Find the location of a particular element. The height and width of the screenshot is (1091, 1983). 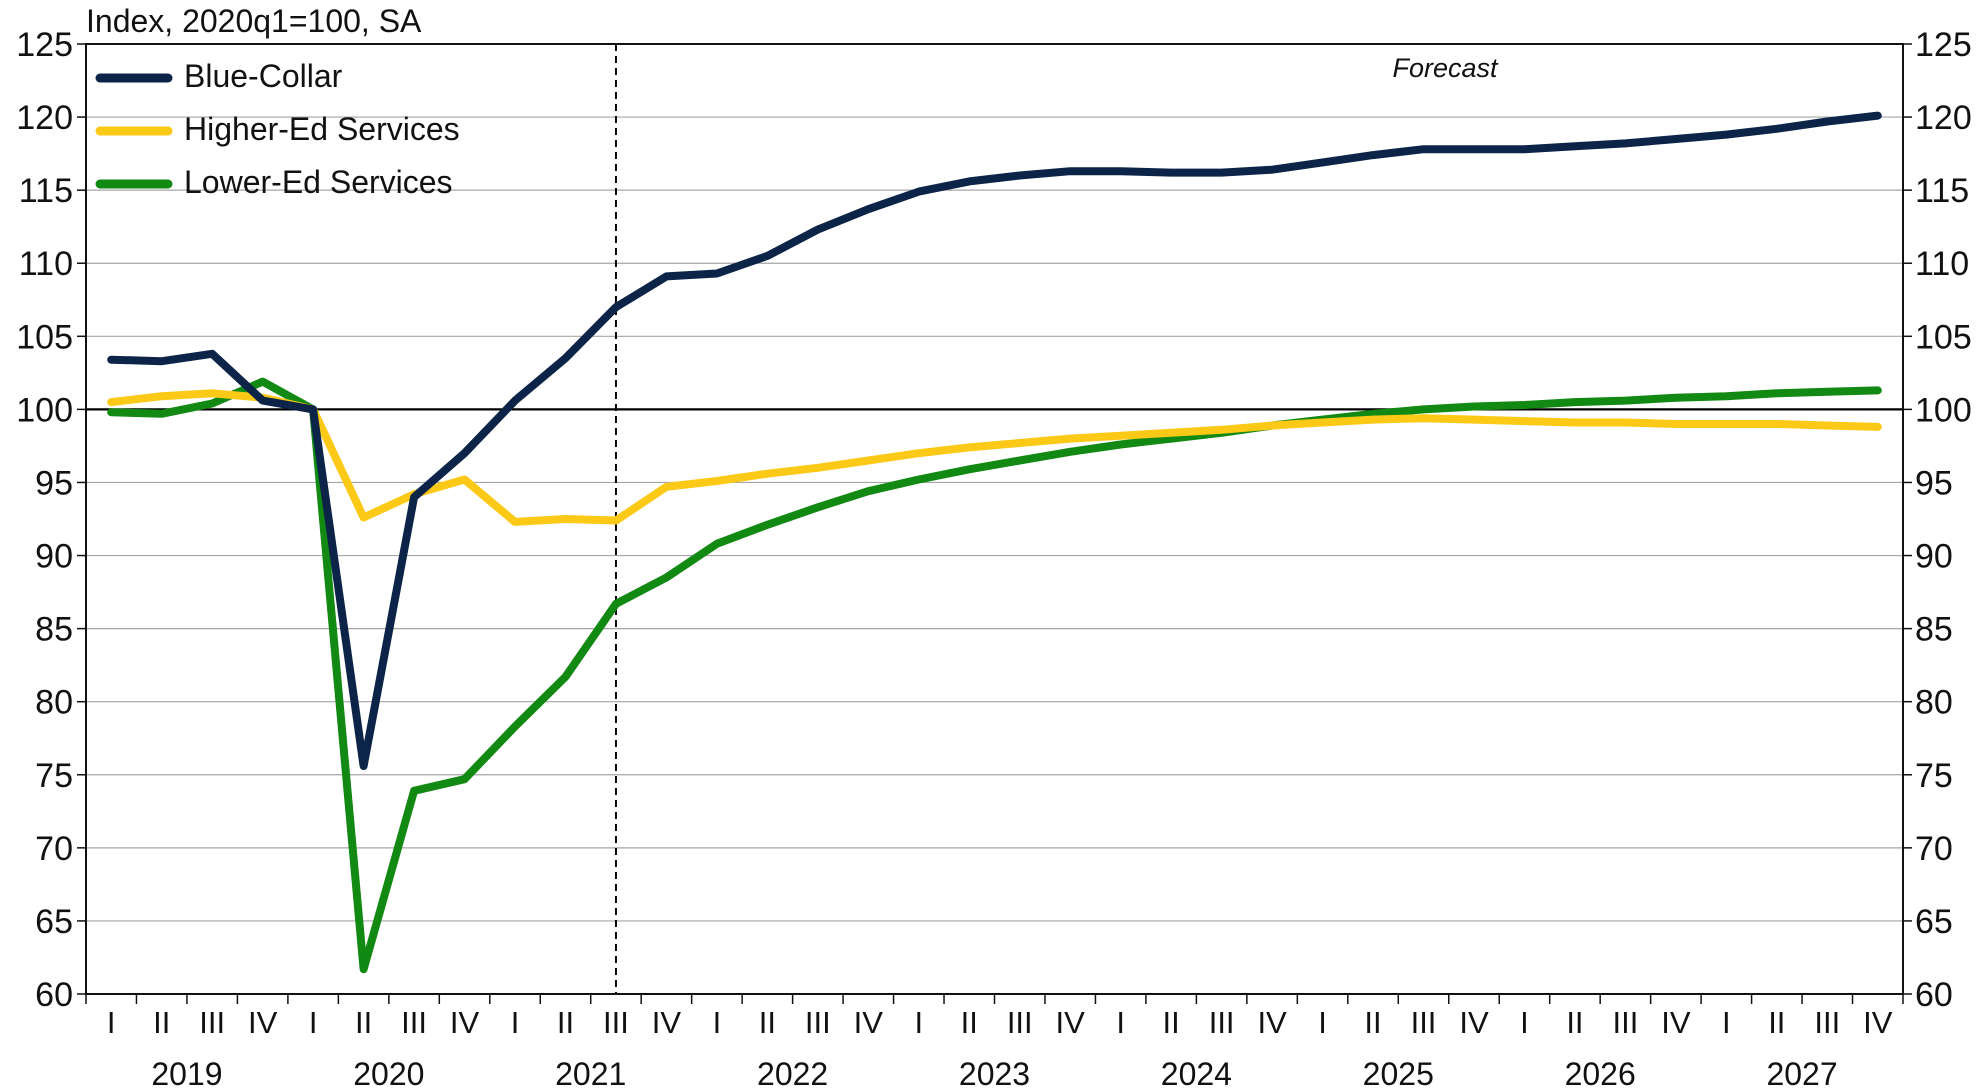

y-tick-label-left: 125 is located at coordinates (44, 45).